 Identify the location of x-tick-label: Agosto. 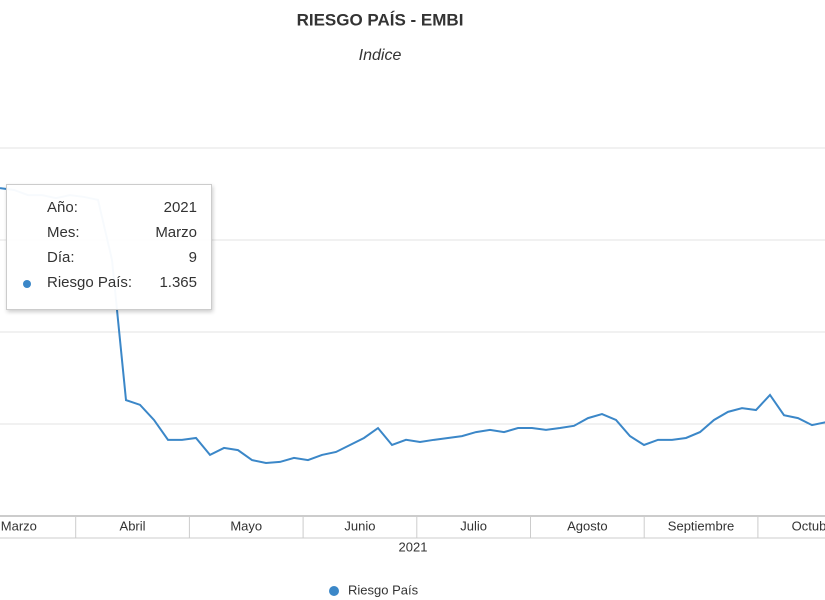
(587, 525).